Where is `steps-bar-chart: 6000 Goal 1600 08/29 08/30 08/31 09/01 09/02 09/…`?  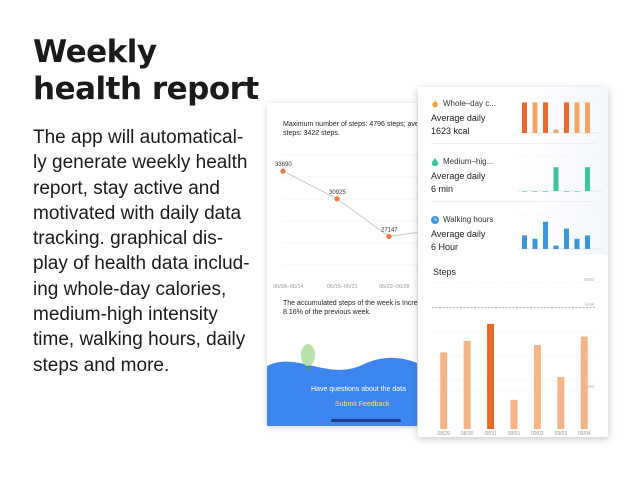
steps-bar-chart: 6000 Goal 1600 08/29 08/30 08/31 09/01 09/02 09/… is located at coordinates (514, 357).